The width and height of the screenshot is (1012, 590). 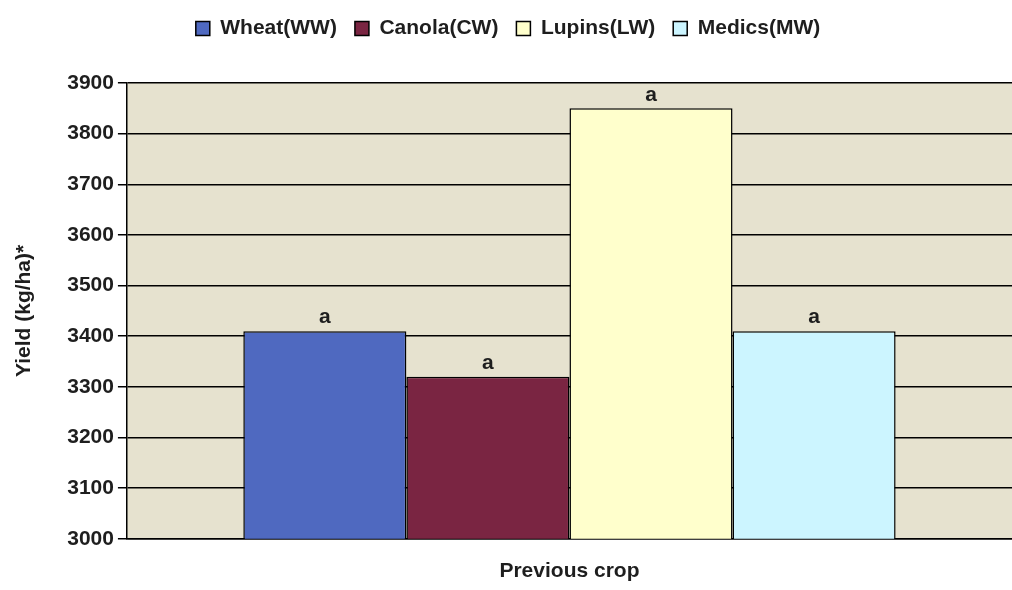 What do you see at coordinates (90, 81) in the screenshot?
I see `y-tick-label: 3900` at bounding box center [90, 81].